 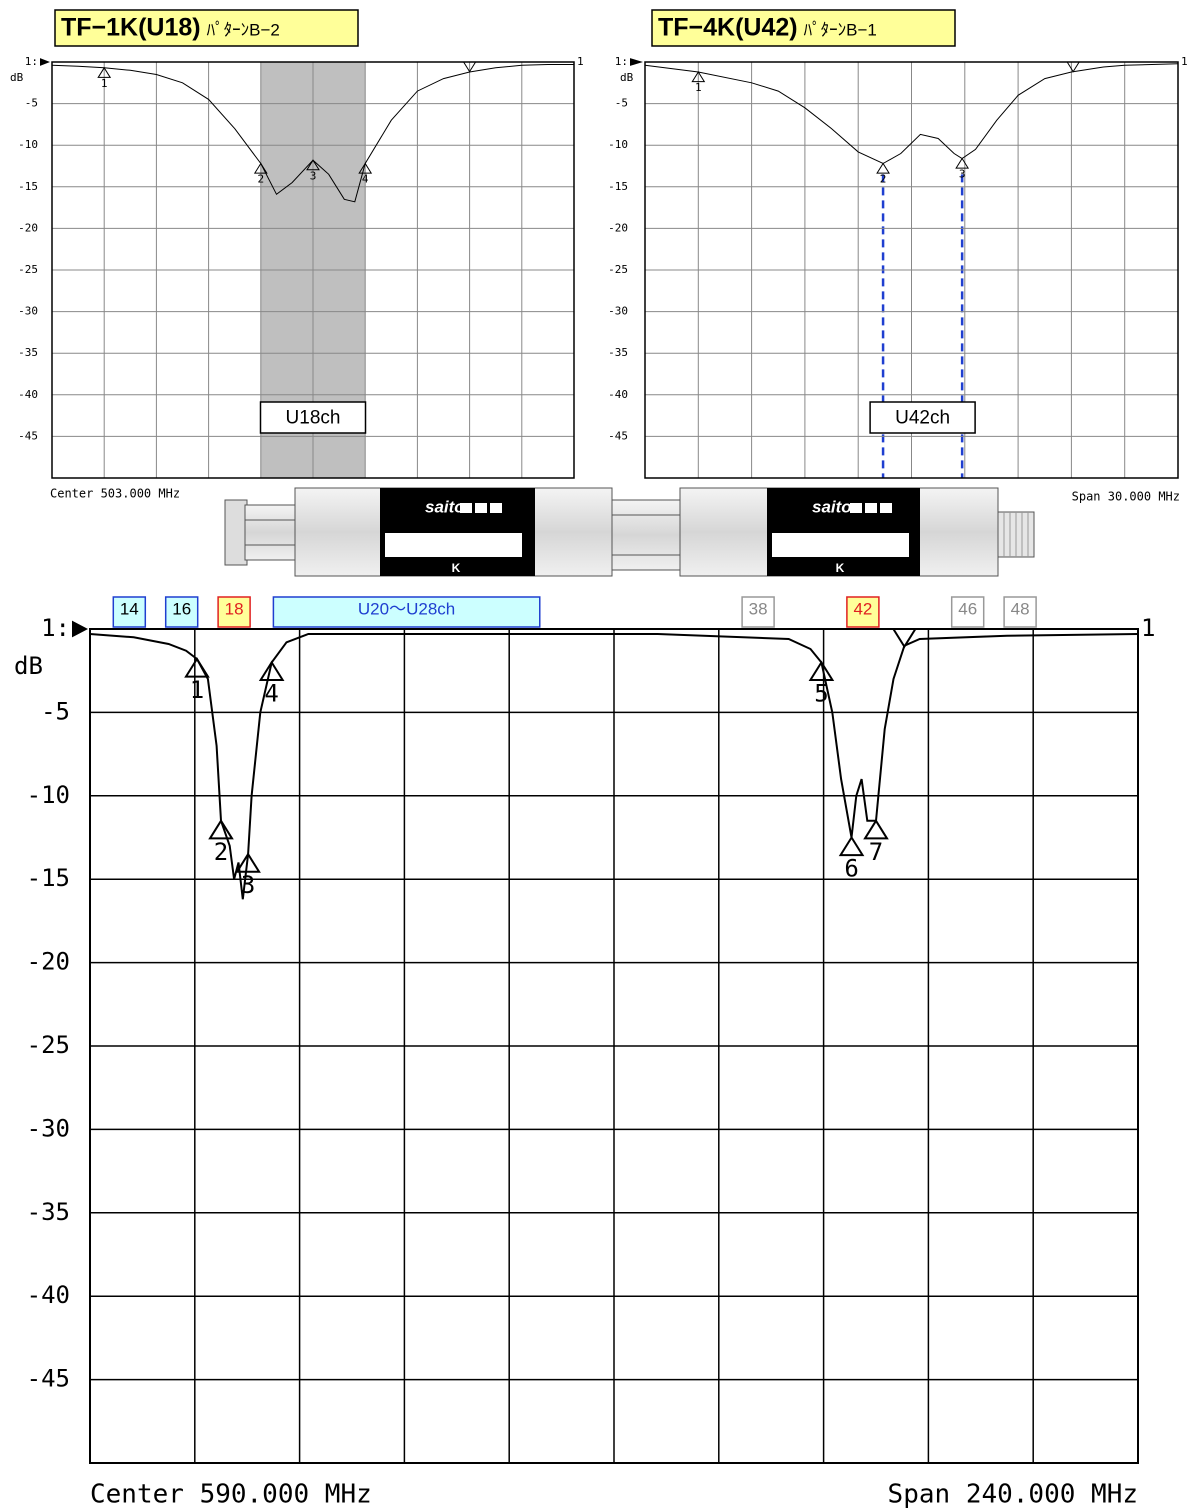 I want to click on channel-tag-label: 14, so click(x=129, y=608).